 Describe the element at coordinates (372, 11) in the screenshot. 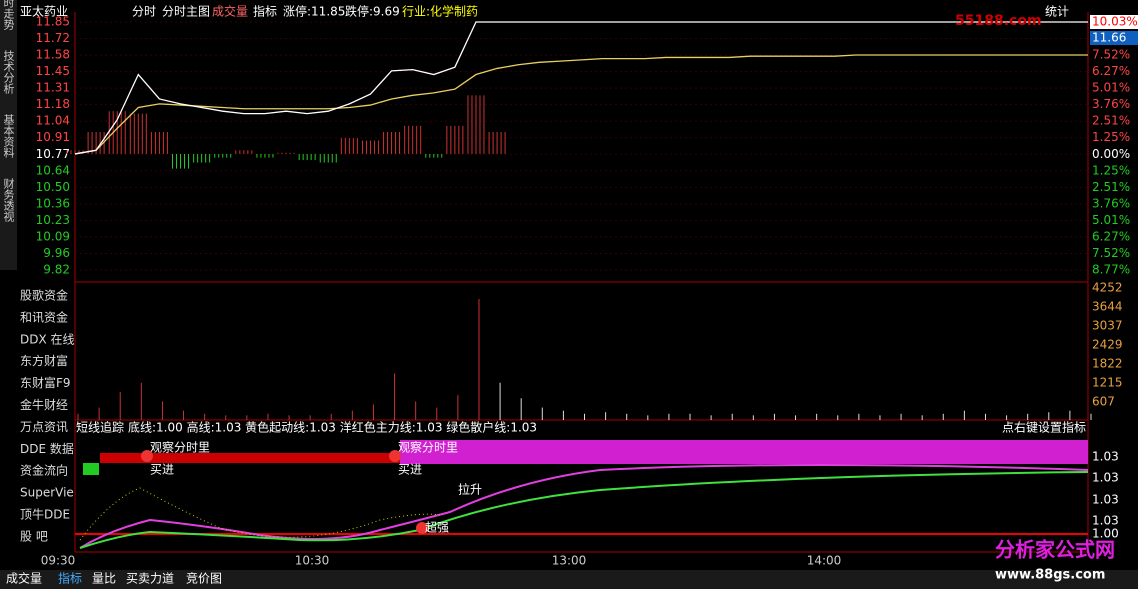

I see `limit-down: 跌停:9.69` at that location.